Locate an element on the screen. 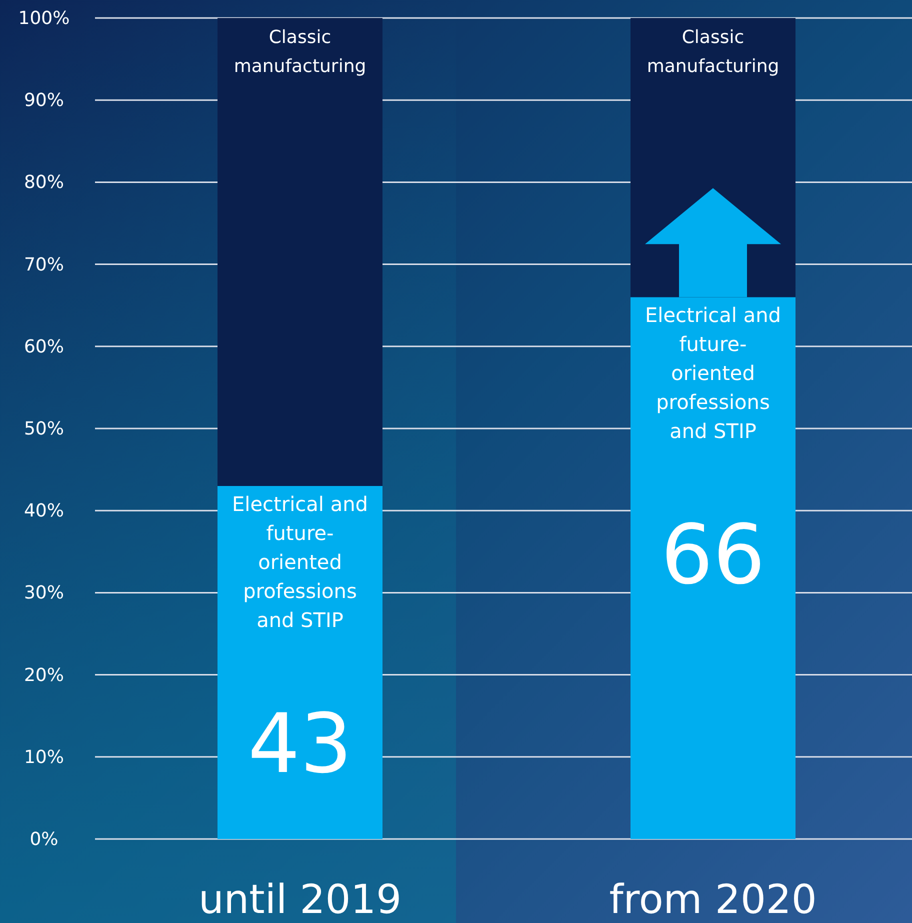 This screenshot has height=923, width=912. text: Classic manufacturing is located at coordinates (713, 52).